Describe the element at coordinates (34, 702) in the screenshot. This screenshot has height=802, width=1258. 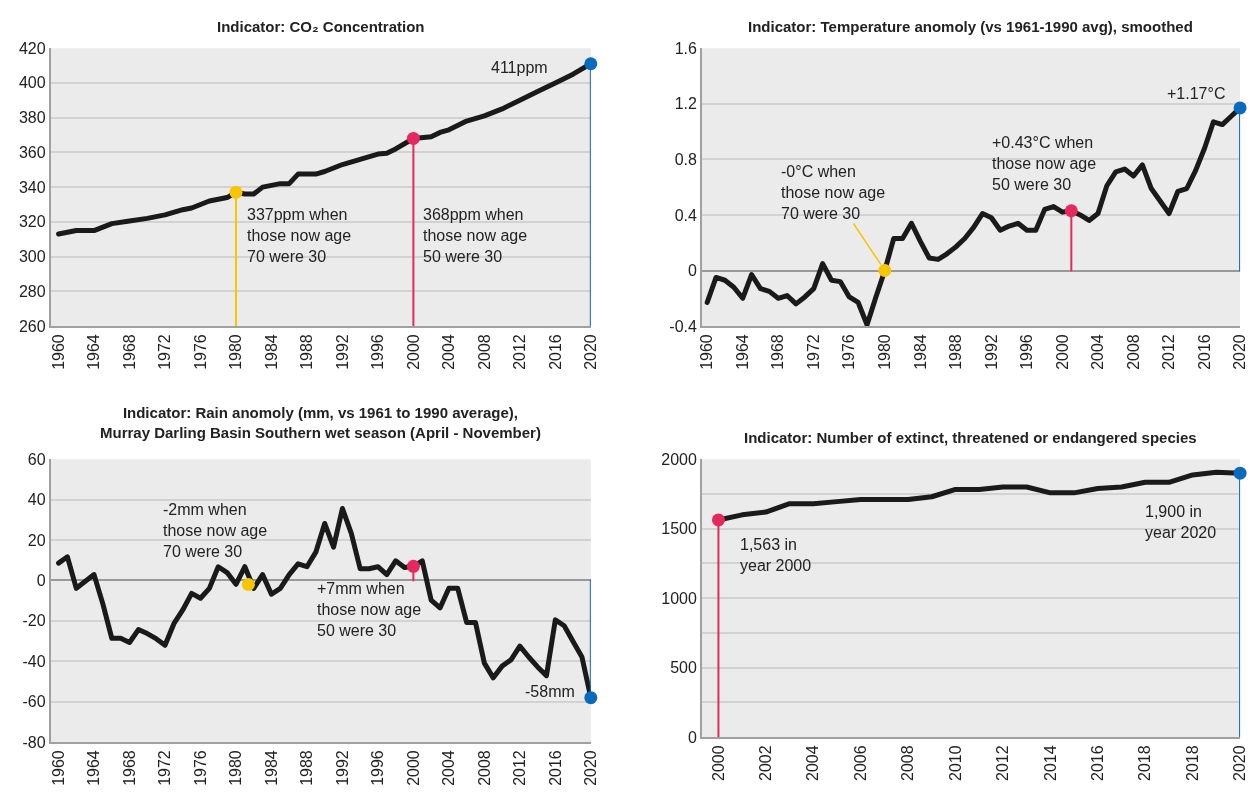
I see `y-tick-label: -60` at that location.